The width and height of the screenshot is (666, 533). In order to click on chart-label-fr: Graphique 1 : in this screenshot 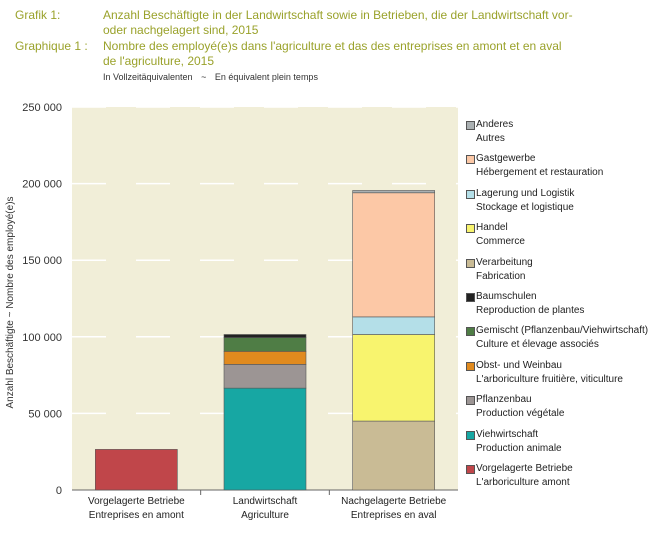, I will do `click(51, 46)`.